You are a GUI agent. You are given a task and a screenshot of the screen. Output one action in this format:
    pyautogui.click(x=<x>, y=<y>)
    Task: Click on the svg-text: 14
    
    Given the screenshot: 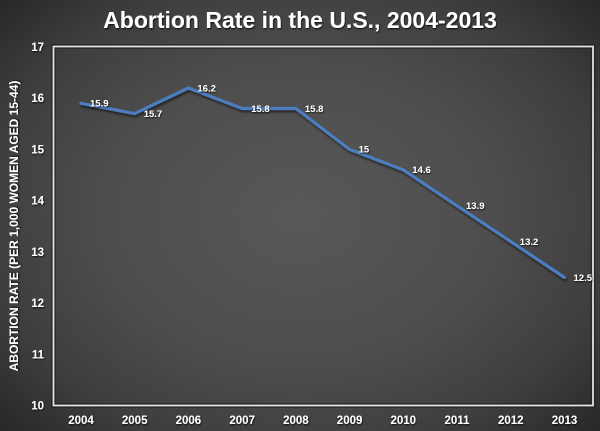 What is the action you would take?
    pyautogui.click(x=37, y=202)
    